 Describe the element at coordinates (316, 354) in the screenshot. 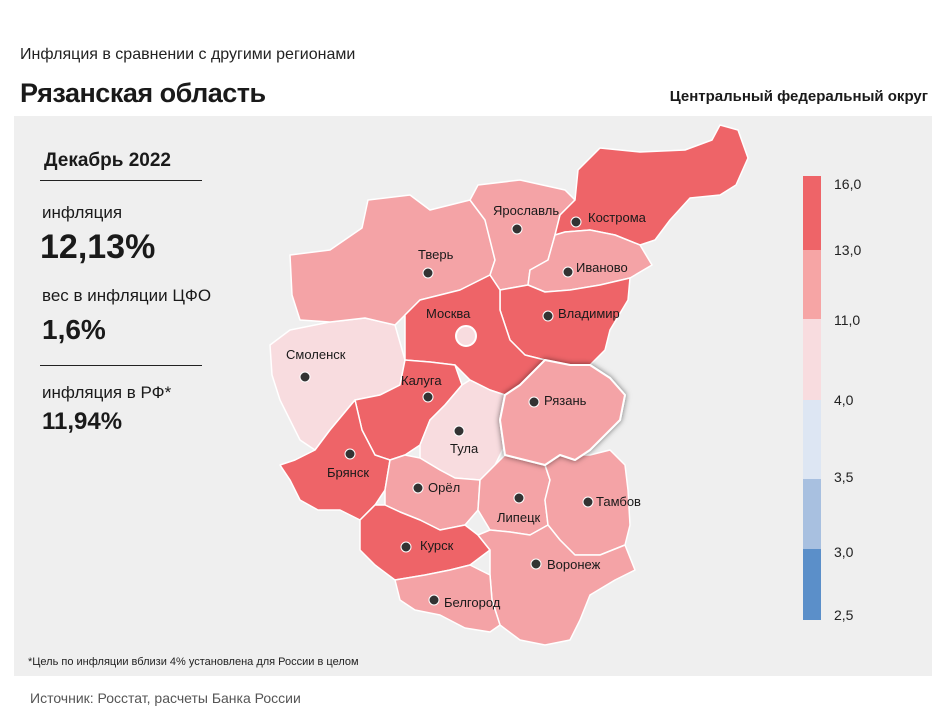

I see `city-label: Смоленск` at that location.